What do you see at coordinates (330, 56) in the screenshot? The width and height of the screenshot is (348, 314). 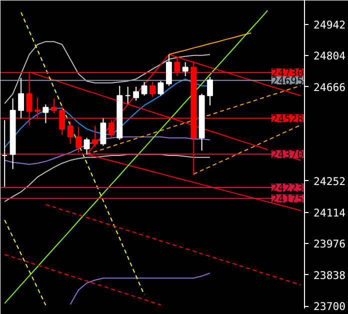 I see `y-tick-label: 24804` at bounding box center [330, 56].